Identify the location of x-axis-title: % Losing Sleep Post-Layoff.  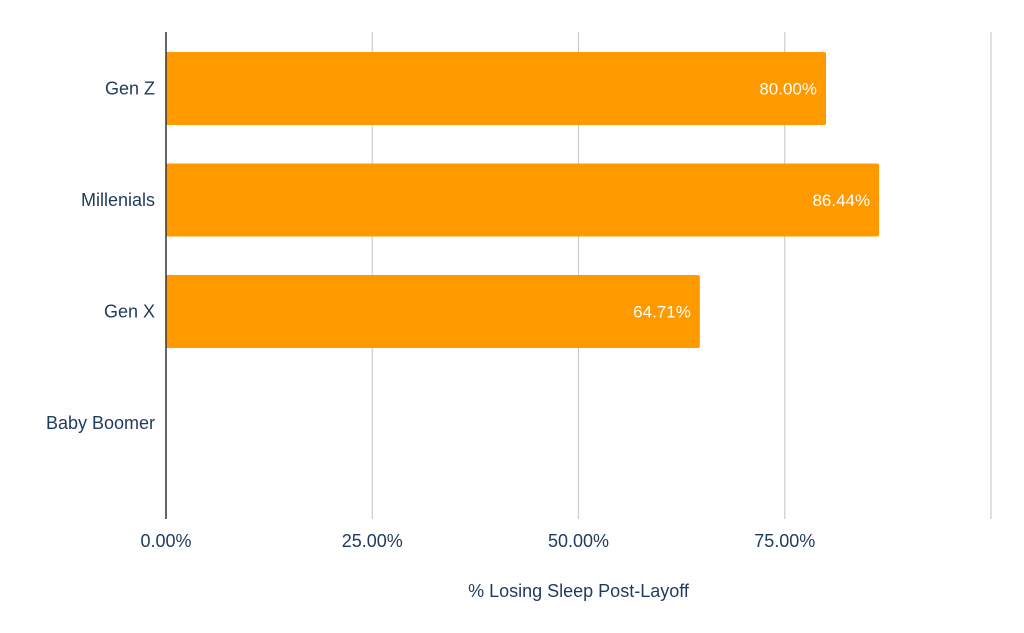
(579, 591).